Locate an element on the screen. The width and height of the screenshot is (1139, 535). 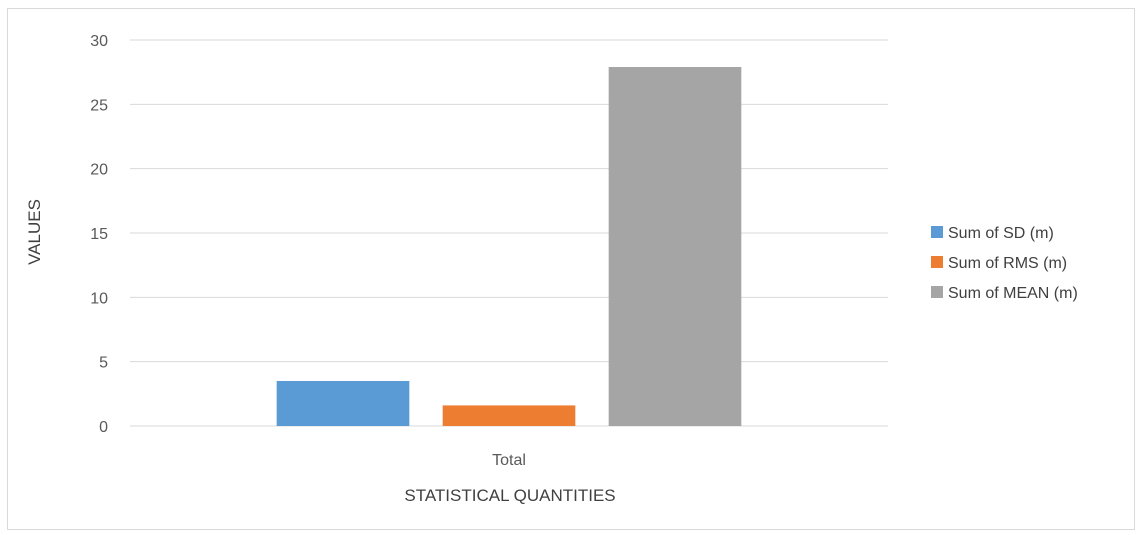
y-tick-label: 0 is located at coordinates (103, 427).